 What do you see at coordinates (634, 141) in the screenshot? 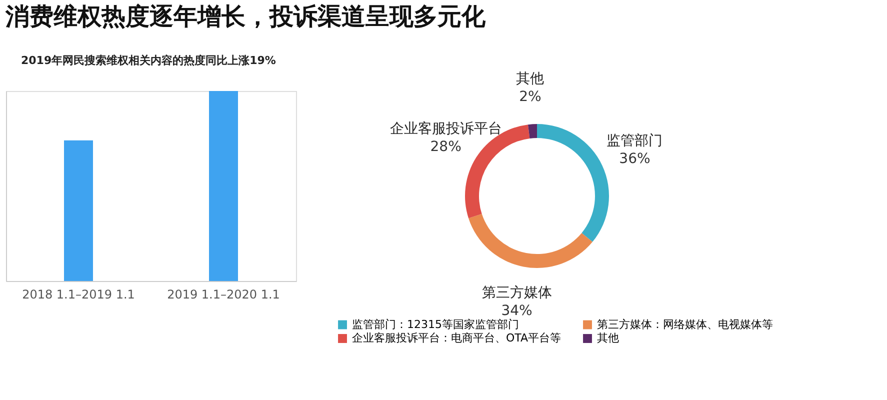
I see `text: 监管部门` at bounding box center [634, 141].